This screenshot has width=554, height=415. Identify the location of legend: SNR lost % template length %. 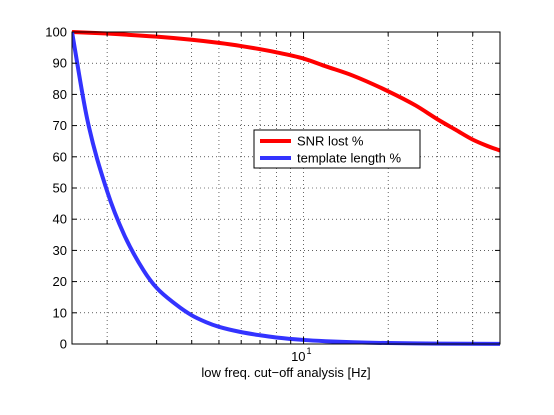
(337, 149).